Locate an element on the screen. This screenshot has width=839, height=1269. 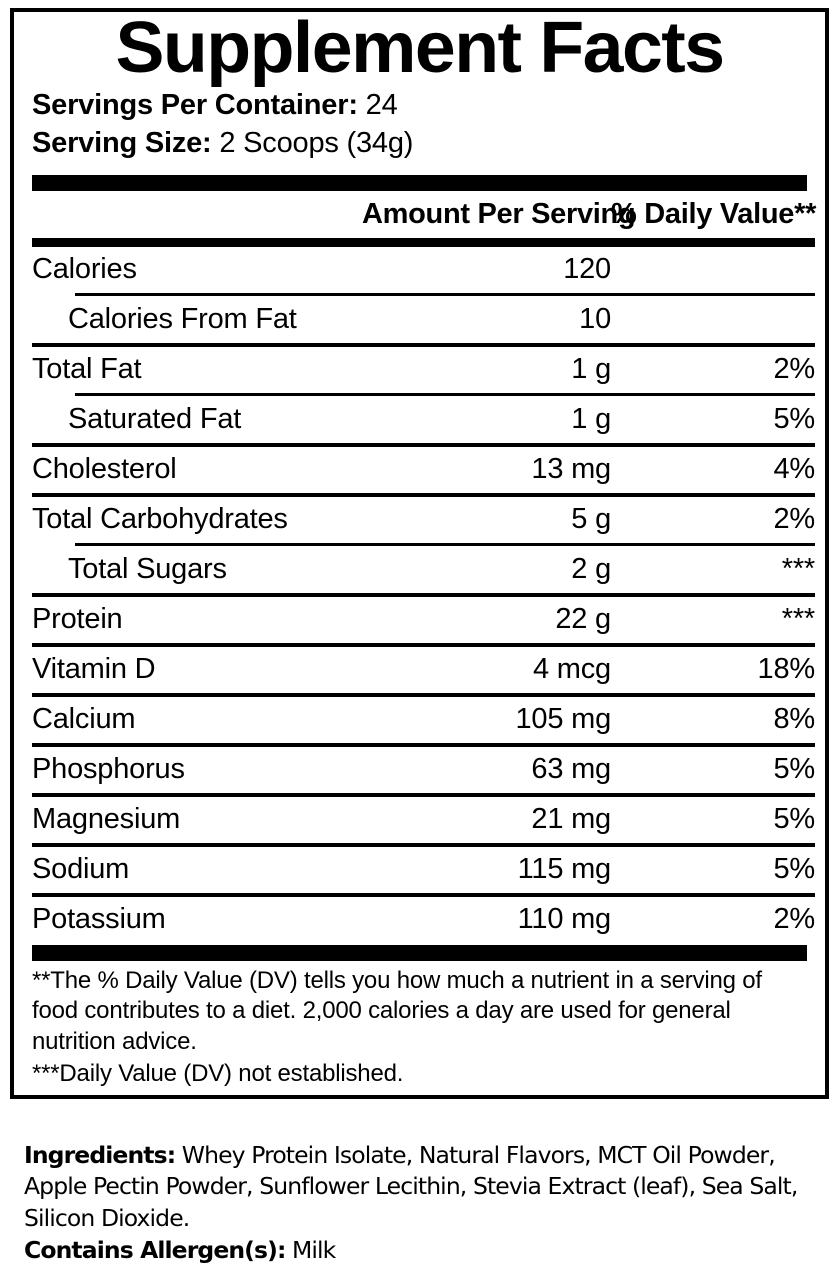
allergen-text: Milk is located at coordinates (314, 1249).